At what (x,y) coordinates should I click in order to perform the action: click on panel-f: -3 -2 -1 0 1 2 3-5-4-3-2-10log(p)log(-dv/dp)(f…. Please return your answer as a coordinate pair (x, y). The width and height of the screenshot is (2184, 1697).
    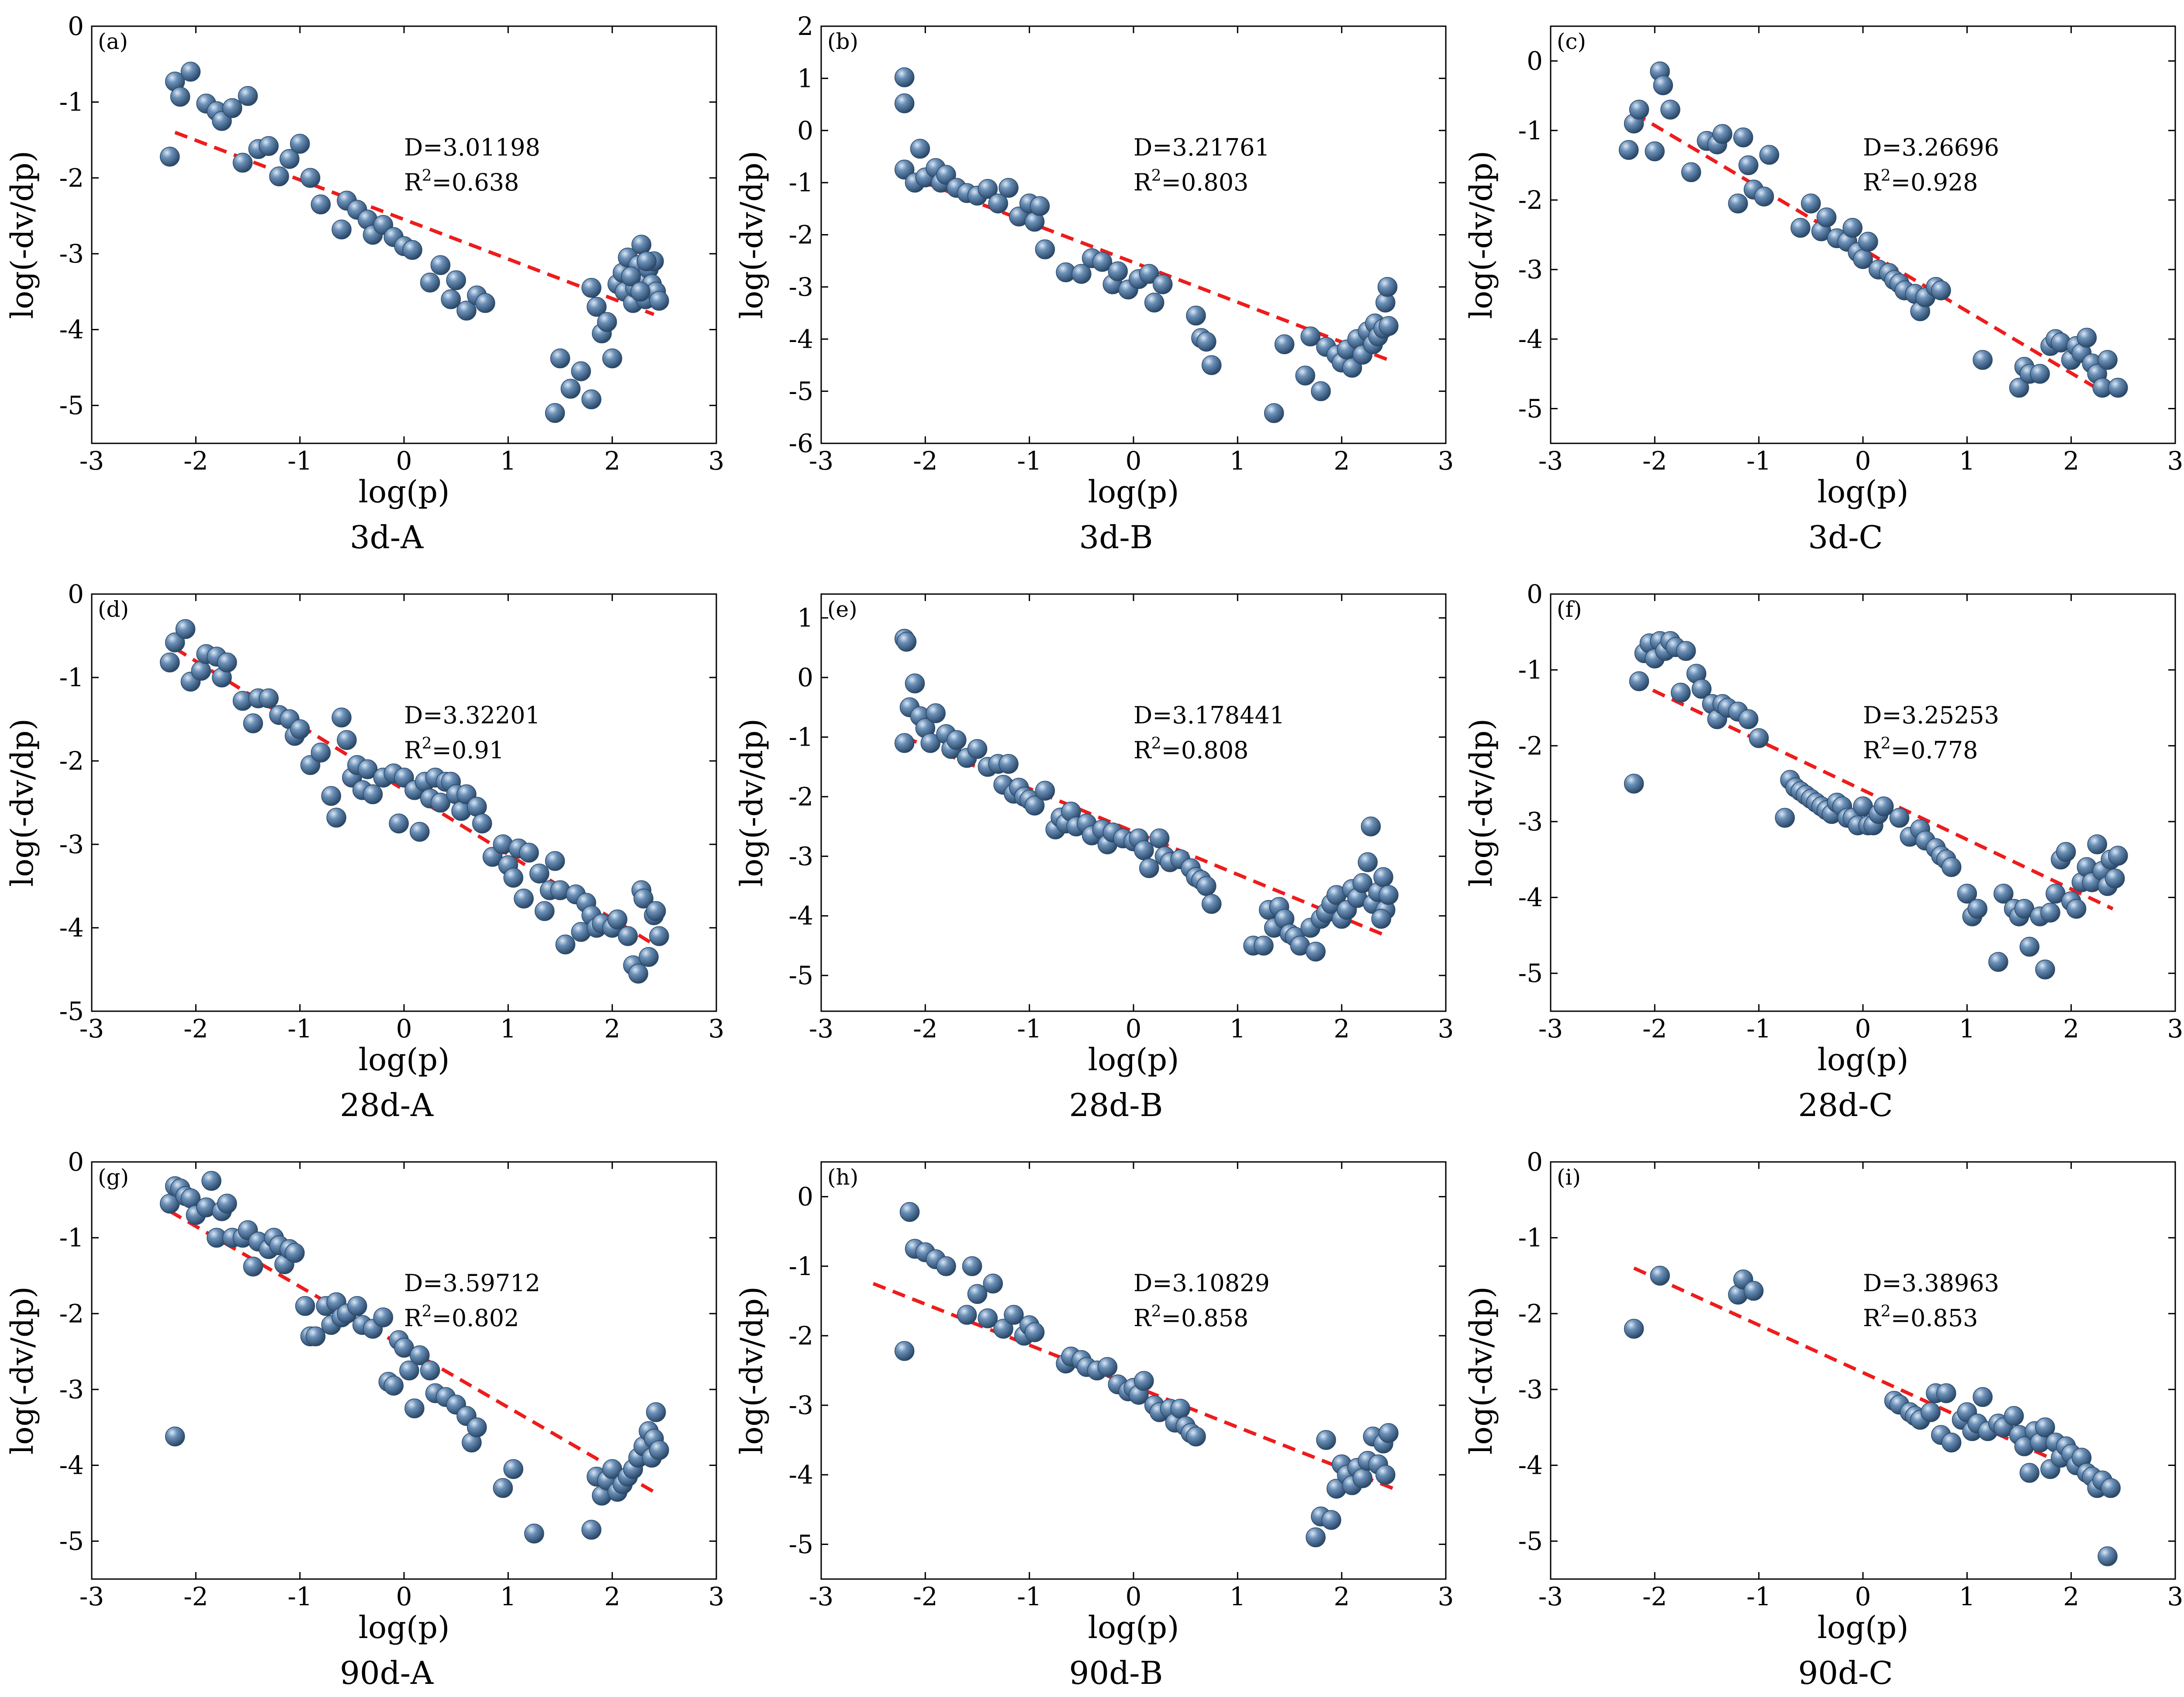
    Looking at the image, I should click on (1823, 851).